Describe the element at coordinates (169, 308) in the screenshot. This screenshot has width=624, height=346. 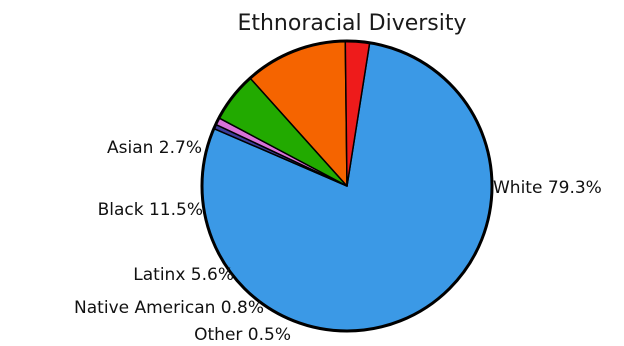
I see `slice-label-native-american: Native American 0.8%` at that location.